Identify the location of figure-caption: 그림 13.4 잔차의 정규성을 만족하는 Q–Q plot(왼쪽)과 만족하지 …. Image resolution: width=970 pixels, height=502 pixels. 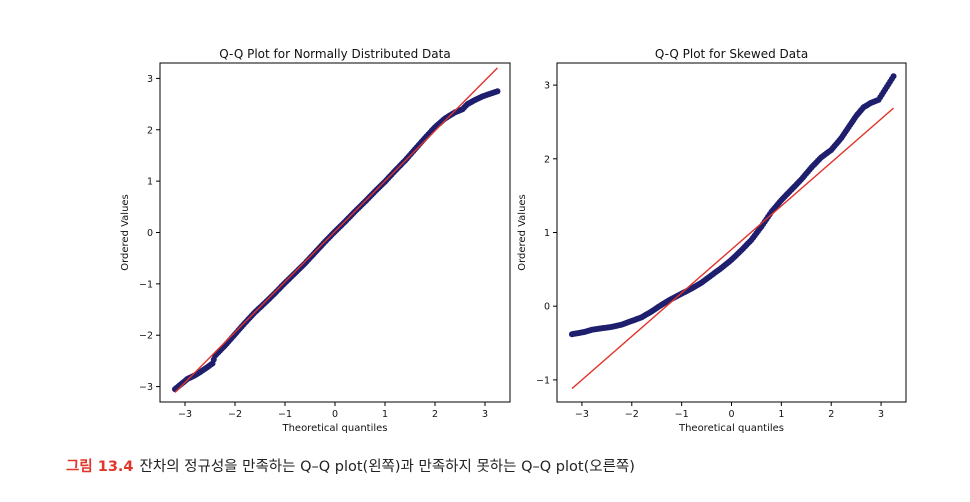
(350, 465).